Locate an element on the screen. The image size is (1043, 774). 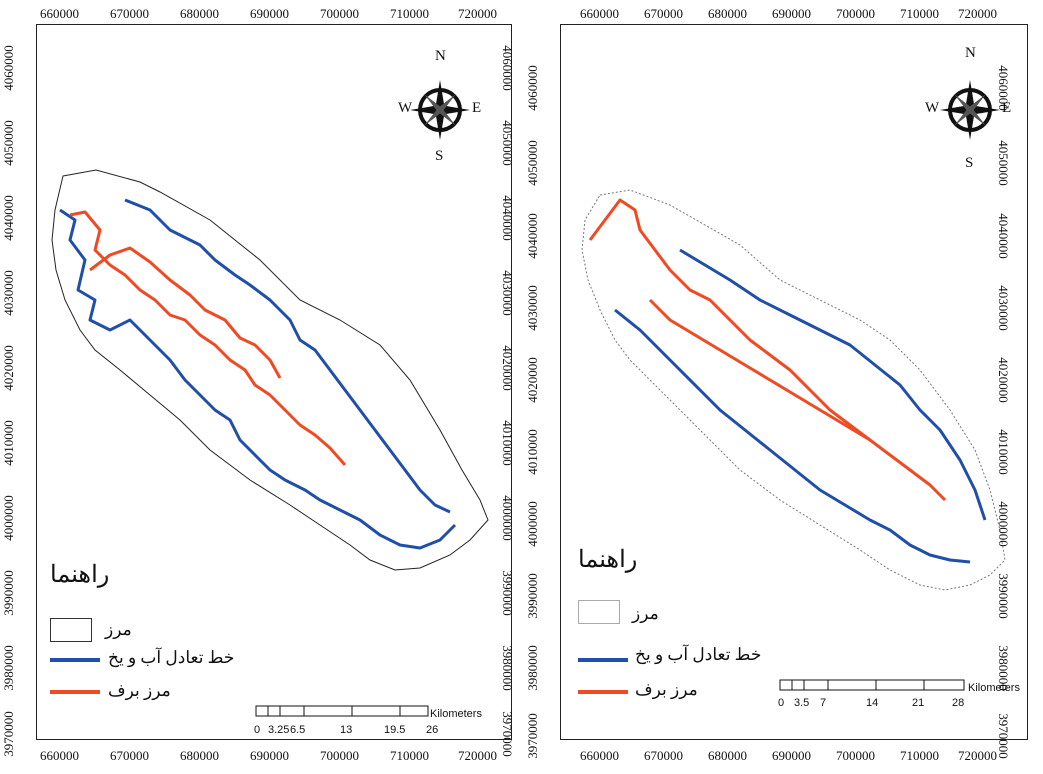
scale-tick: 13 is located at coordinates (346, 730).